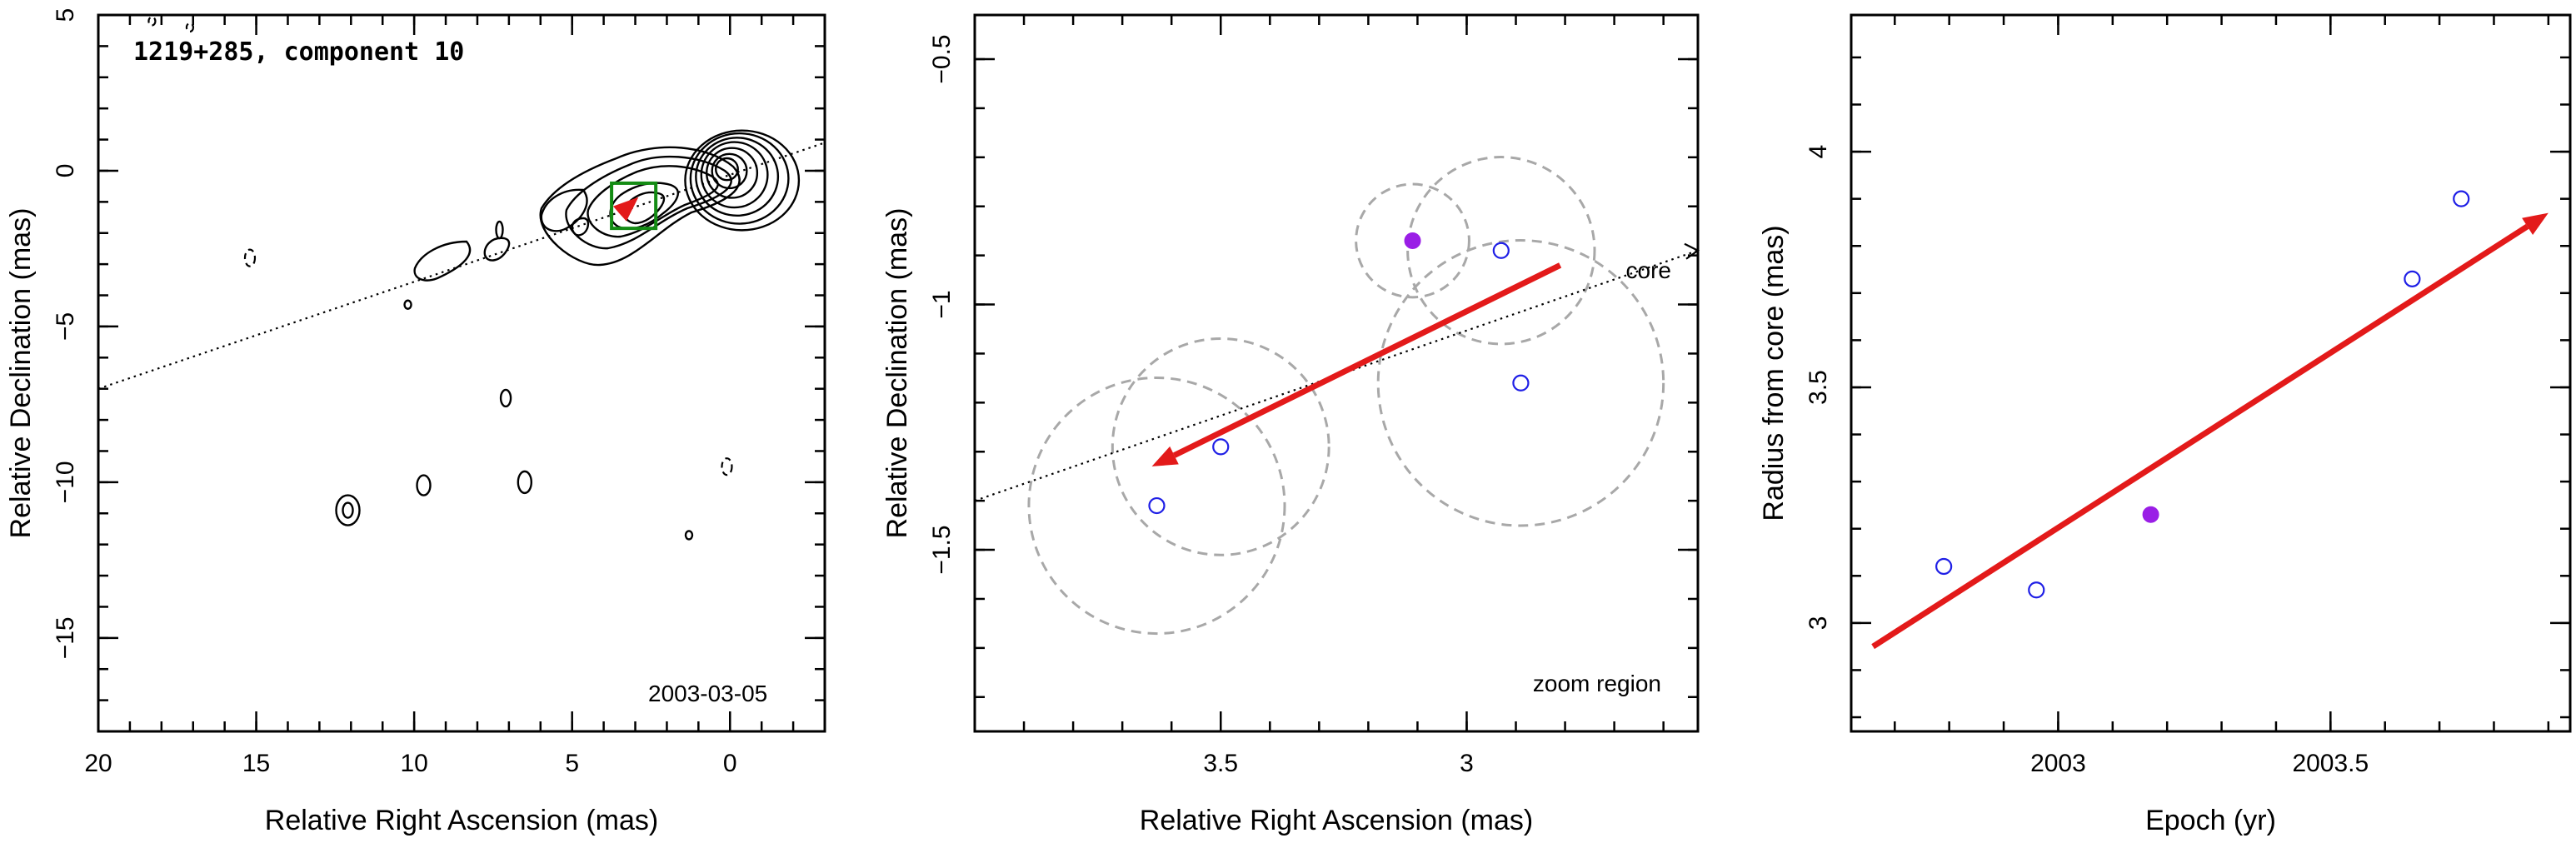 The width and height of the screenshot is (2576, 843). What do you see at coordinates (942, 304) in the screenshot?
I see `zoom-region-ytick-label: −1` at bounding box center [942, 304].